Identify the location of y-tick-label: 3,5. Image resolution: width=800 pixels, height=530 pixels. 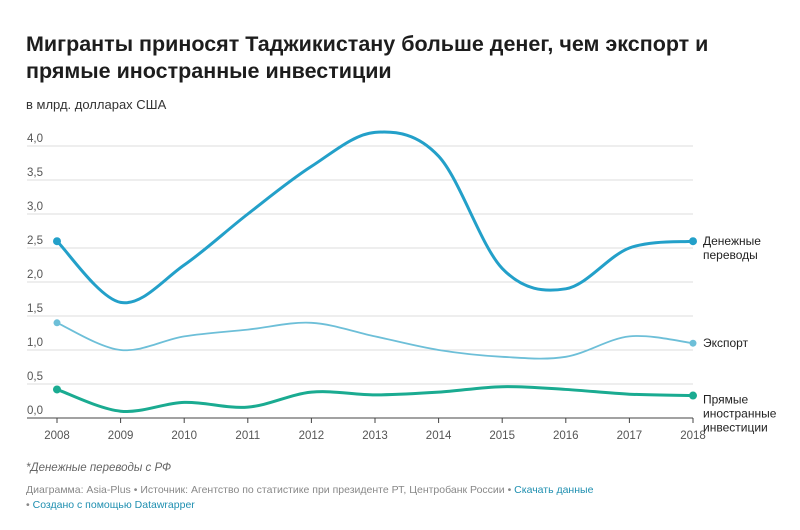
(35, 173).